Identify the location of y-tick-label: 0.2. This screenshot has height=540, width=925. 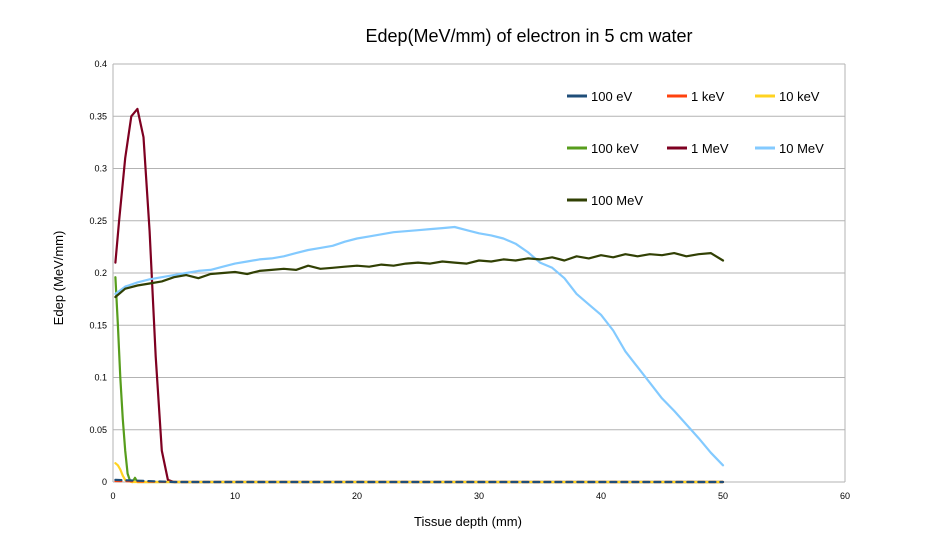
(100, 273).